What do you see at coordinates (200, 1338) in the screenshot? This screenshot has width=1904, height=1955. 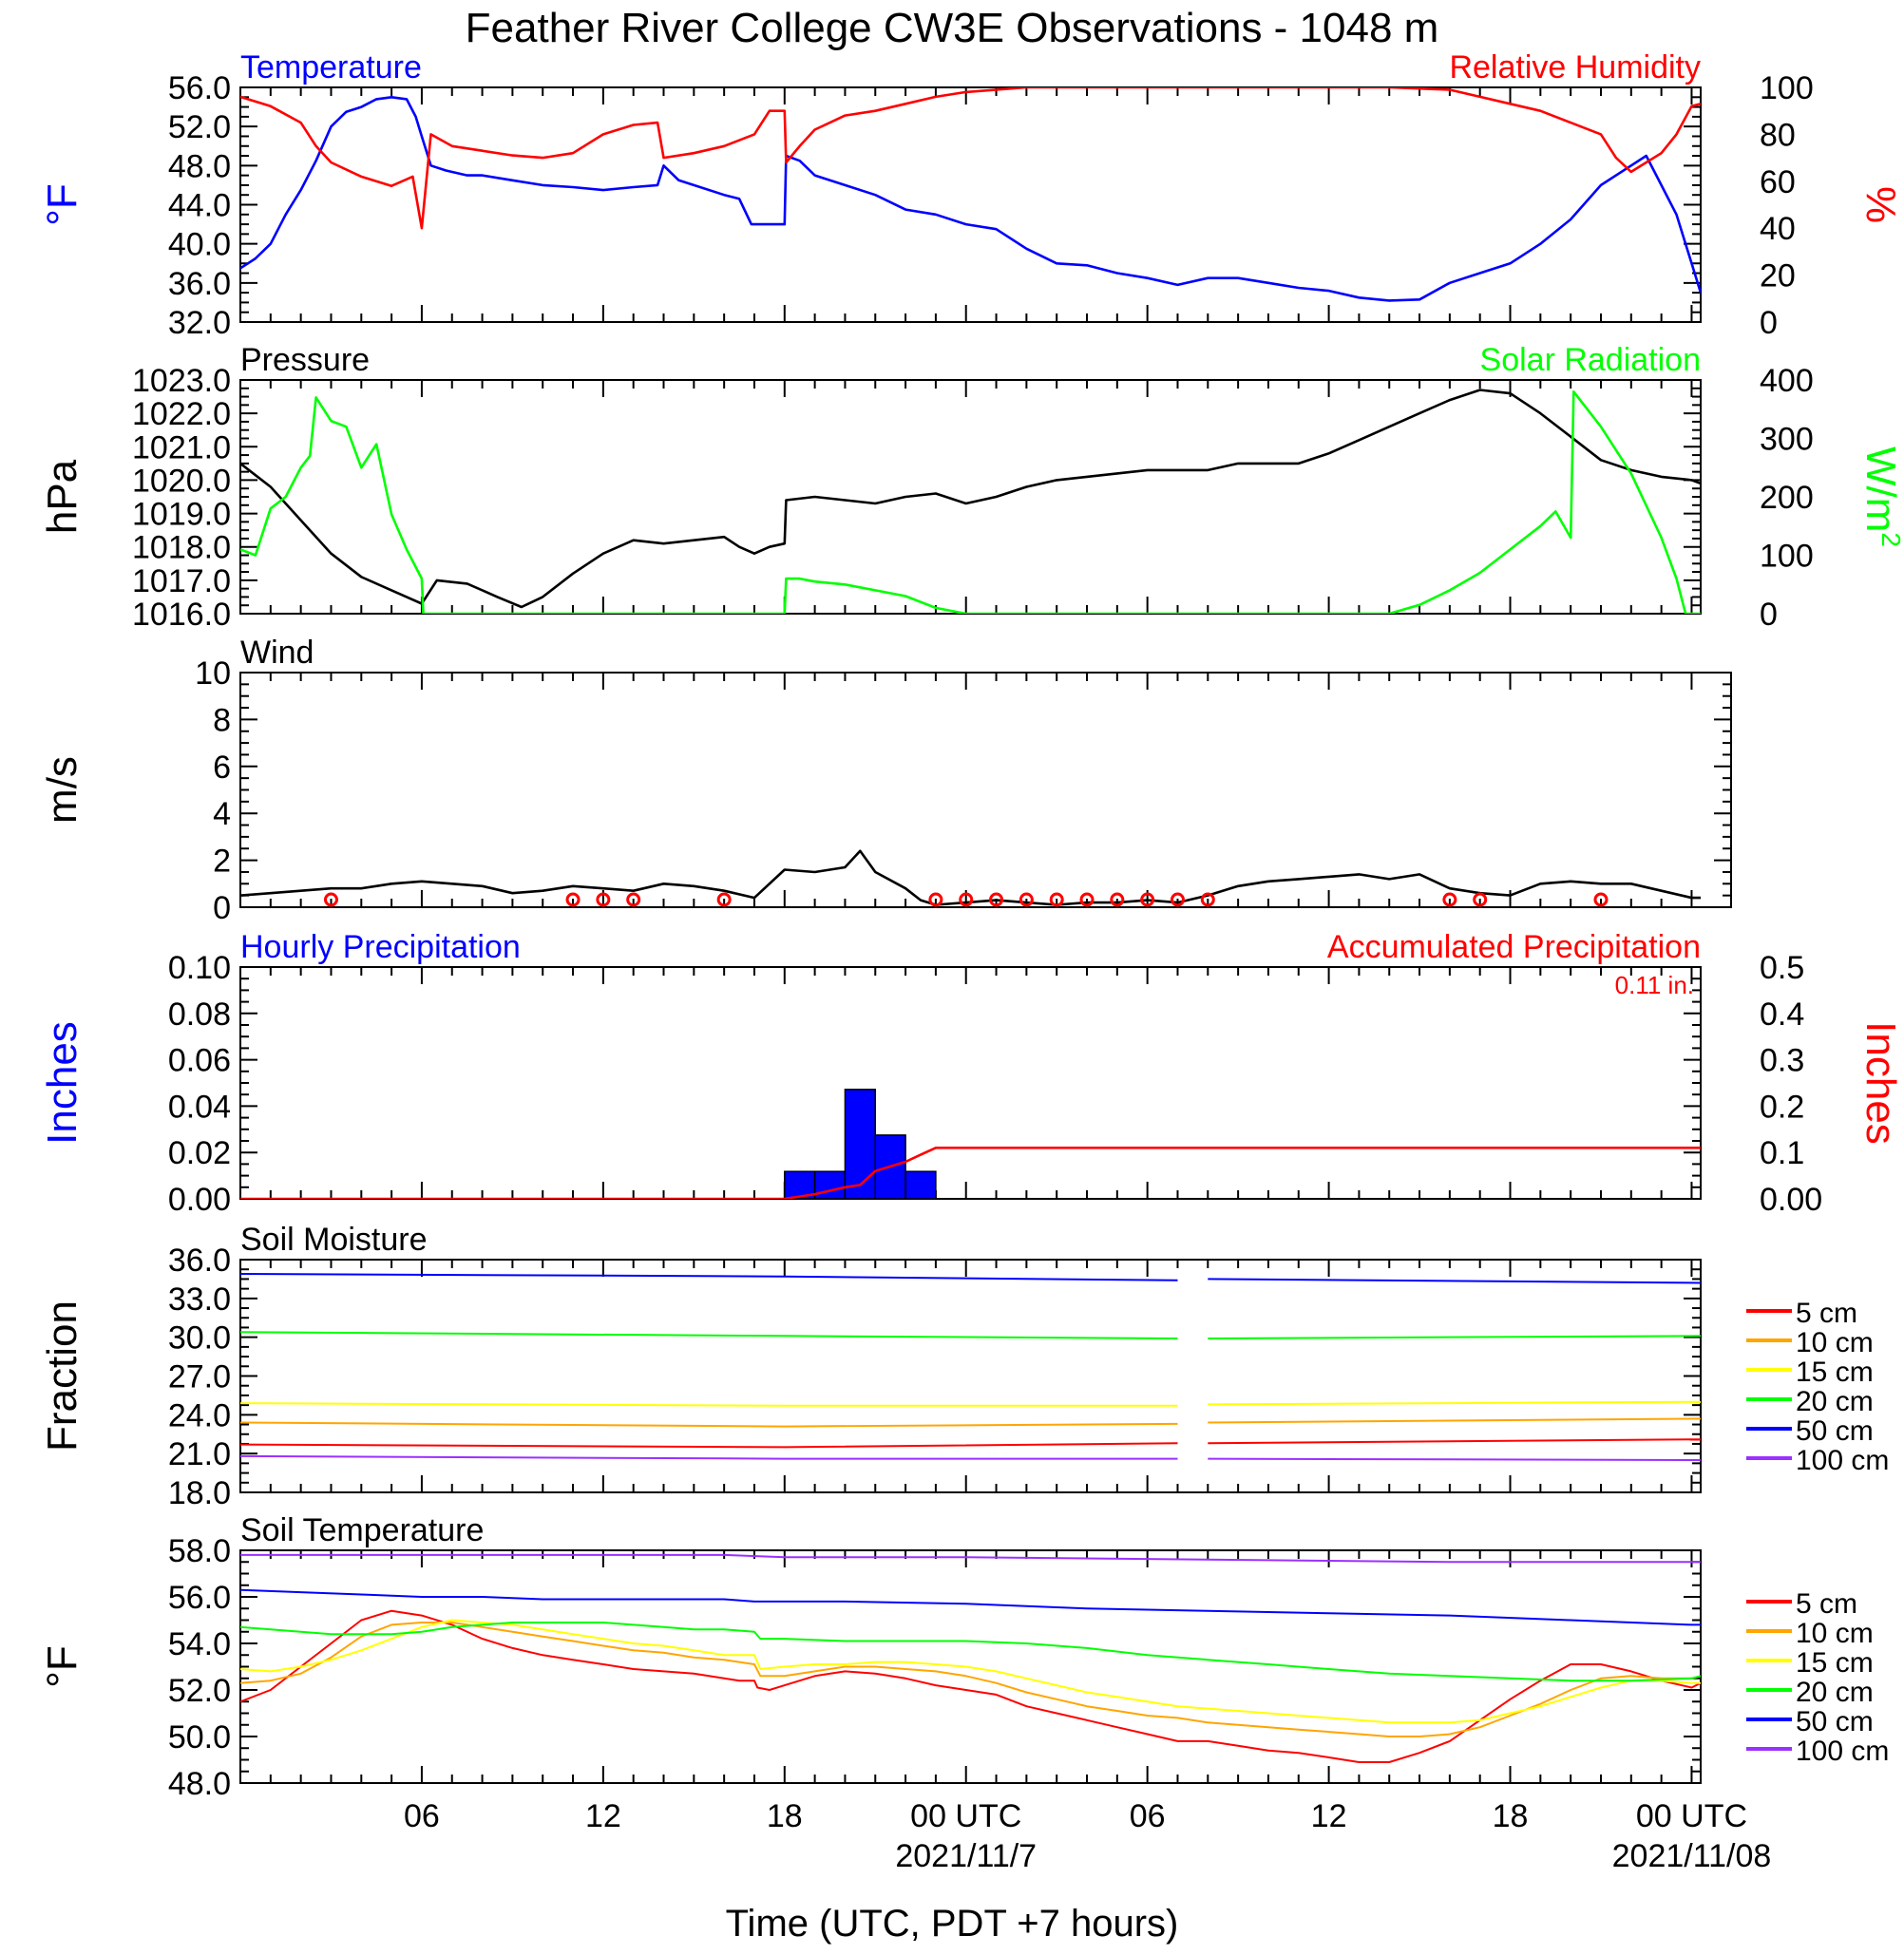 I see `y-tick-label-left: 30.0` at bounding box center [200, 1338].